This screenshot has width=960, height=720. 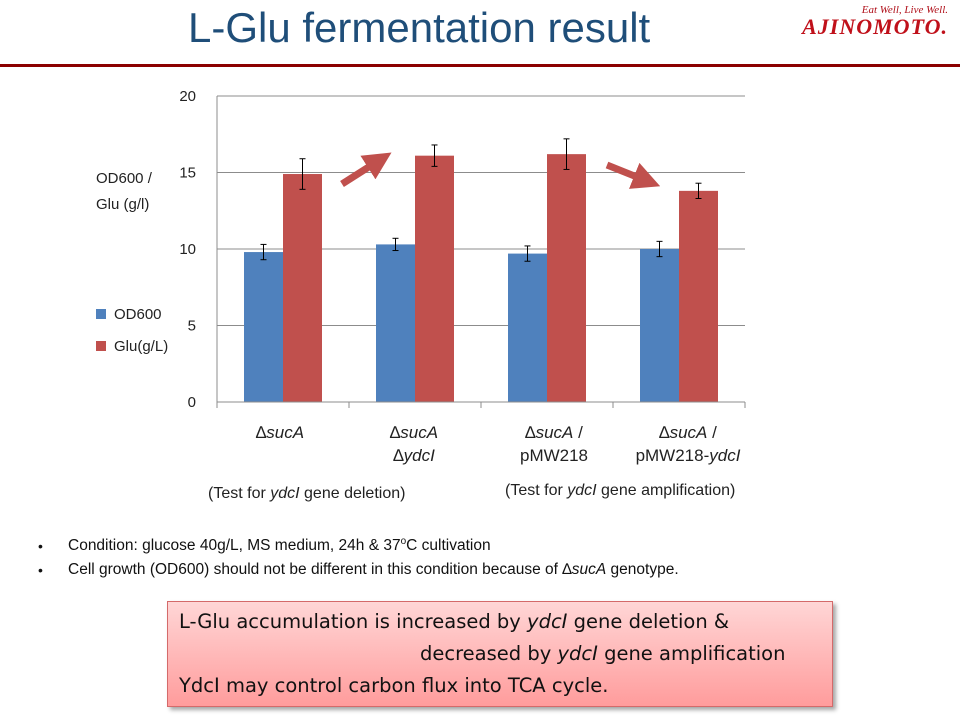 I want to click on category-label-sucA-ydcI: ∆sucA ∆ydcI, so click(x=414, y=444).